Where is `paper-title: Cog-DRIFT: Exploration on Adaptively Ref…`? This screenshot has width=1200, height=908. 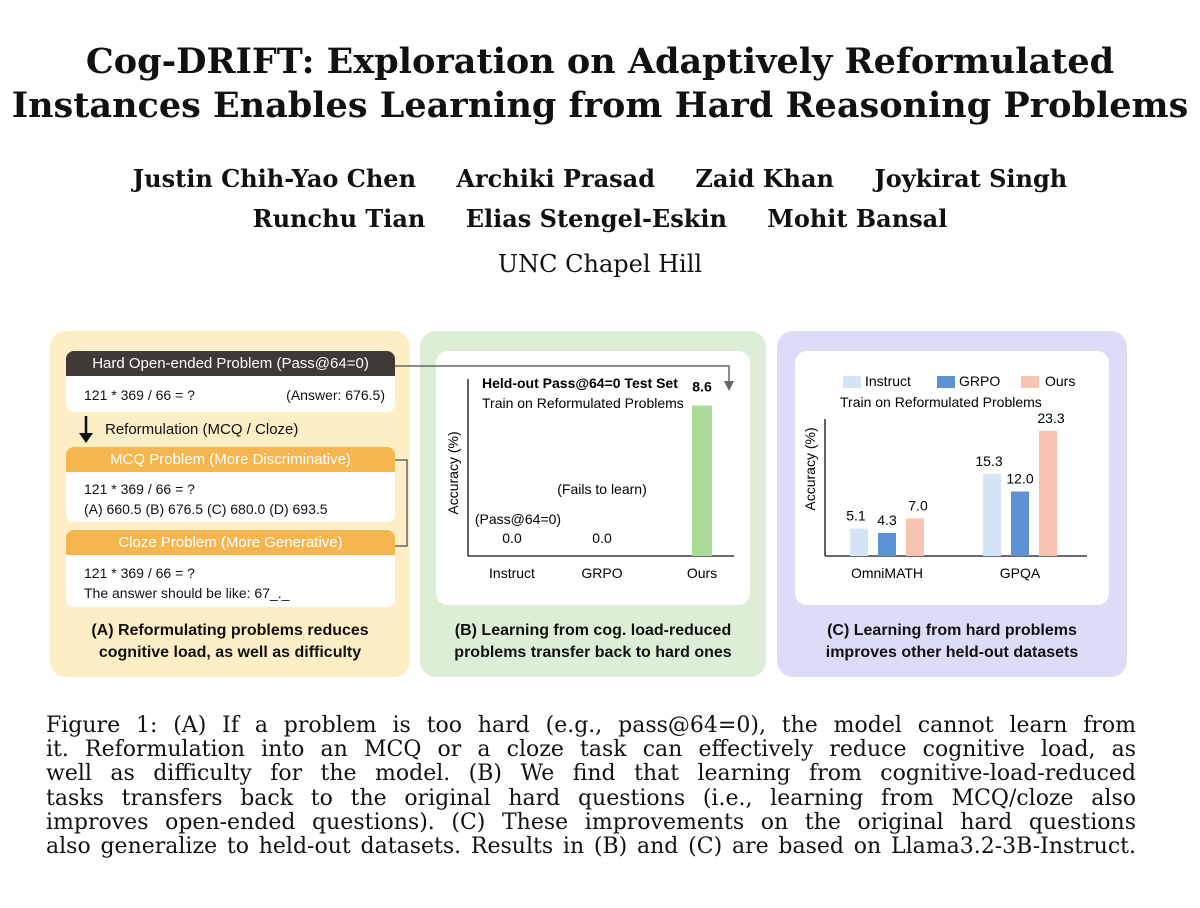 paper-title: Cog-DRIFT: Exploration on Adaptively Ref… is located at coordinates (600, 84).